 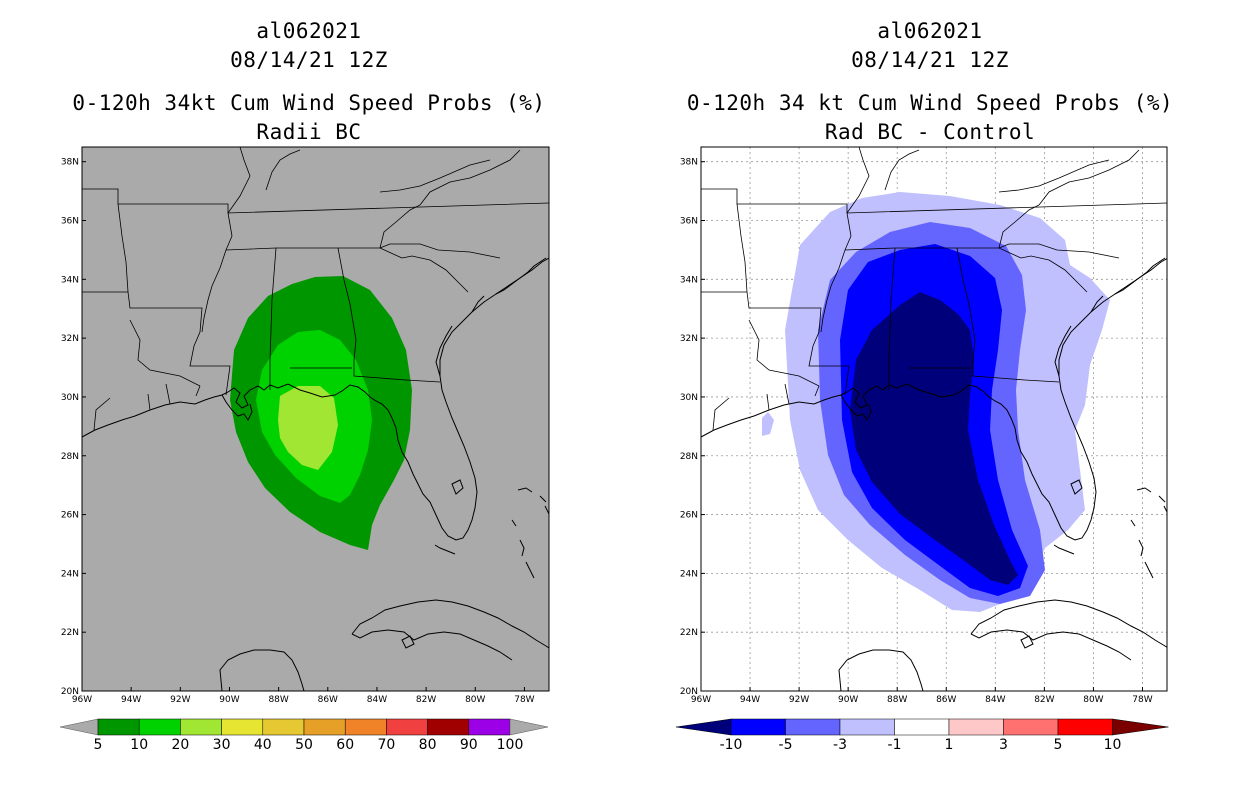 I want to click on left-storm-id: al062021, so click(x=309, y=31).